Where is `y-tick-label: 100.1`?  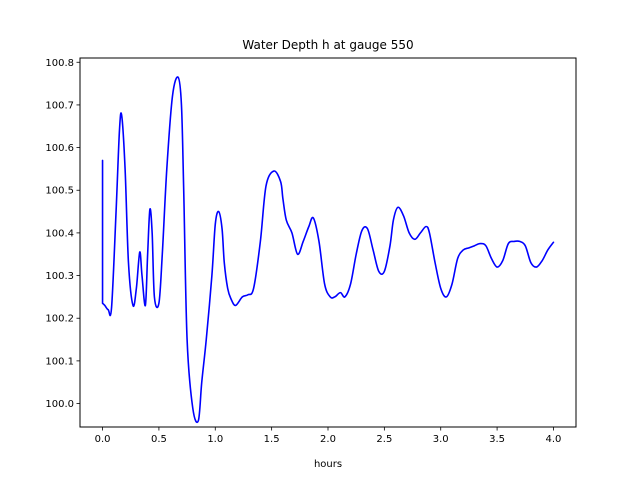 y-tick-label: 100.1 is located at coordinates (59, 361).